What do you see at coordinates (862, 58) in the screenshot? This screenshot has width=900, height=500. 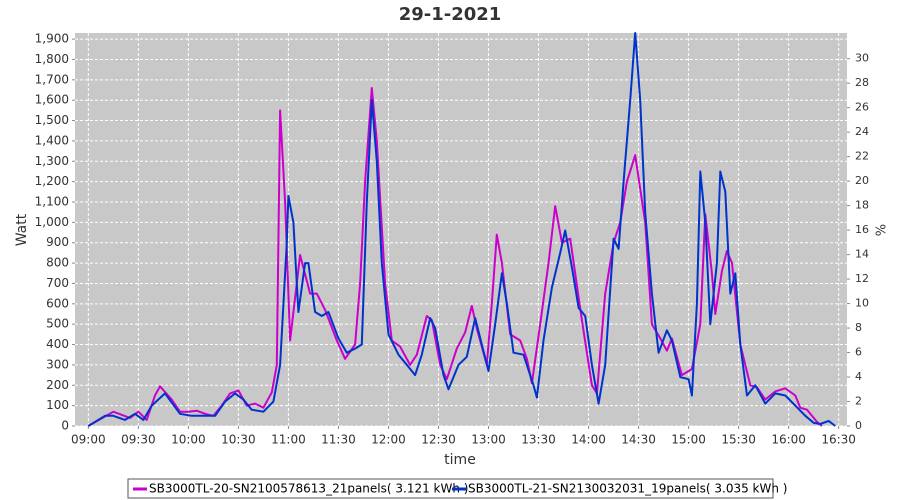 I see `y2-tick-label: 30` at bounding box center [862, 58].